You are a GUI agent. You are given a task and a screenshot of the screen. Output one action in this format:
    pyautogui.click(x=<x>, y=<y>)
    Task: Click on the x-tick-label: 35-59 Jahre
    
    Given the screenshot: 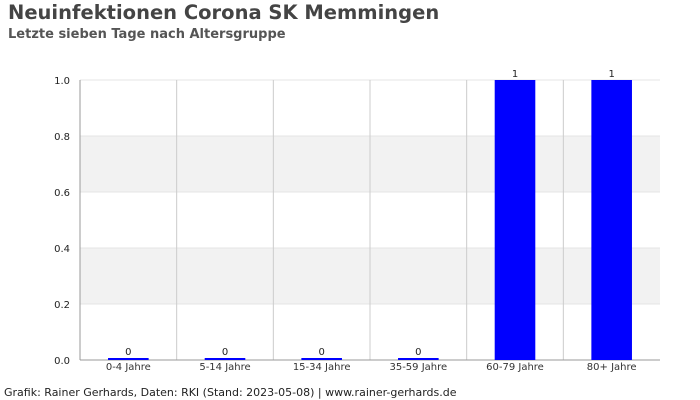 What is the action you would take?
    pyautogui.click(x=418, y=367)
    